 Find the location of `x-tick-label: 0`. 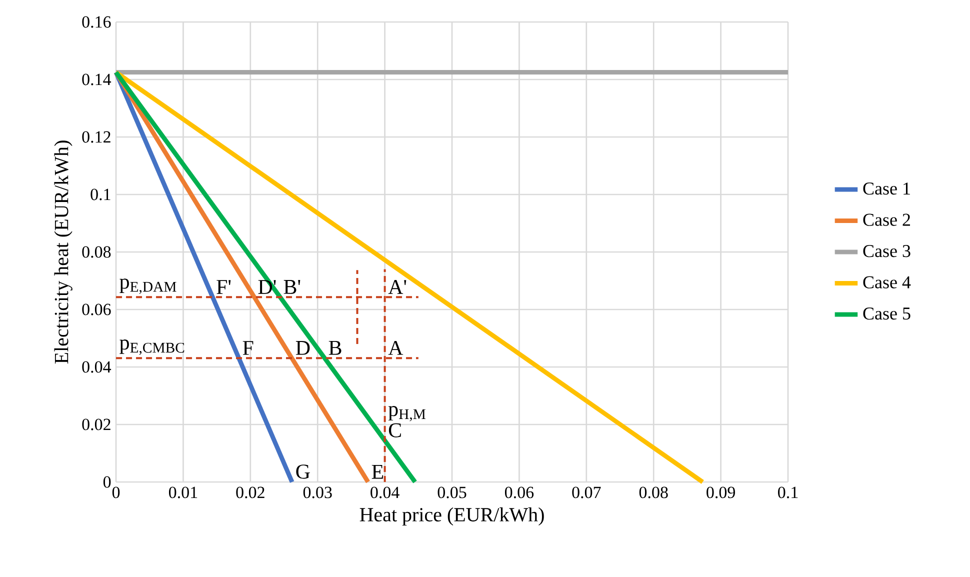

x-tick-label: 0 is located at coordinates (116, 492).